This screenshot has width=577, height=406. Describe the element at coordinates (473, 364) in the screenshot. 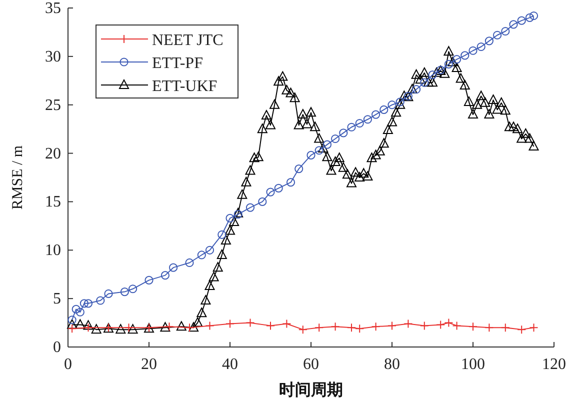

I see `x-tick-label: 100` at that location.